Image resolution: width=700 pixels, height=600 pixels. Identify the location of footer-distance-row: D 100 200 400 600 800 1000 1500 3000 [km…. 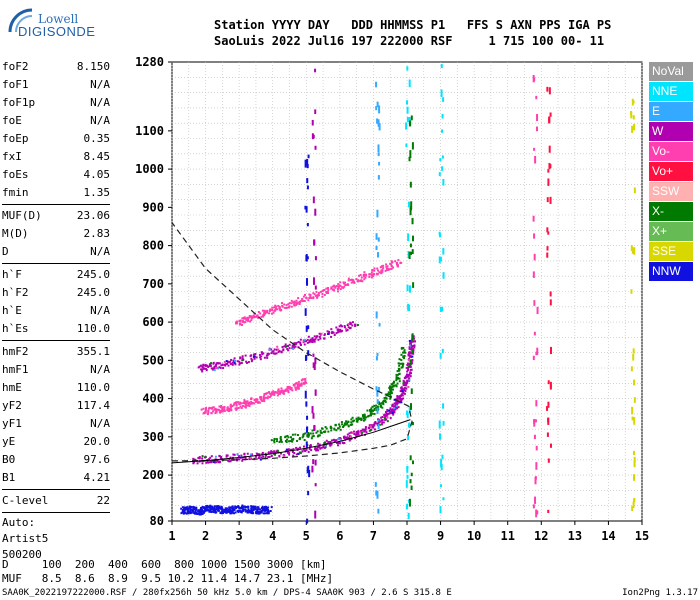
(164, 564).